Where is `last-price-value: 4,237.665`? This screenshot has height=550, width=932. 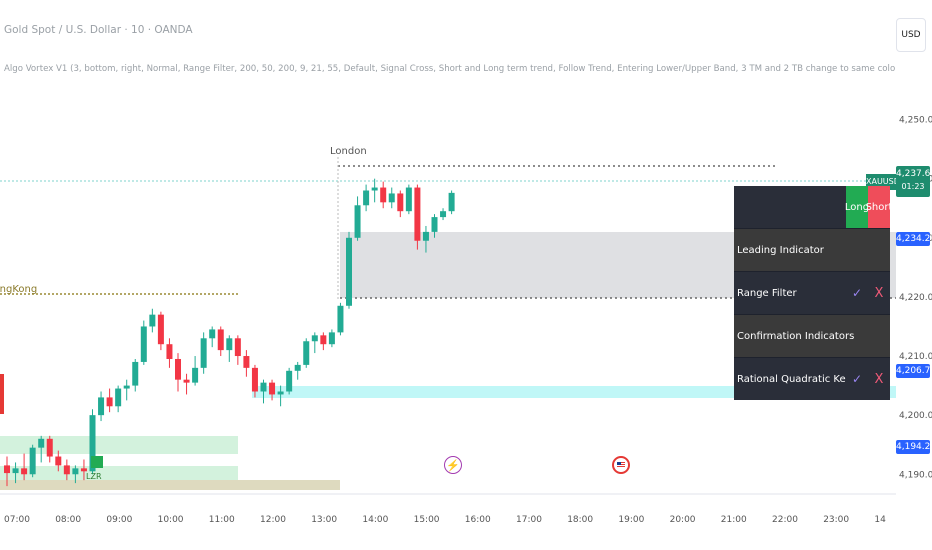 last-price-value: 4,237.665 is located at coordinates (914, 174).